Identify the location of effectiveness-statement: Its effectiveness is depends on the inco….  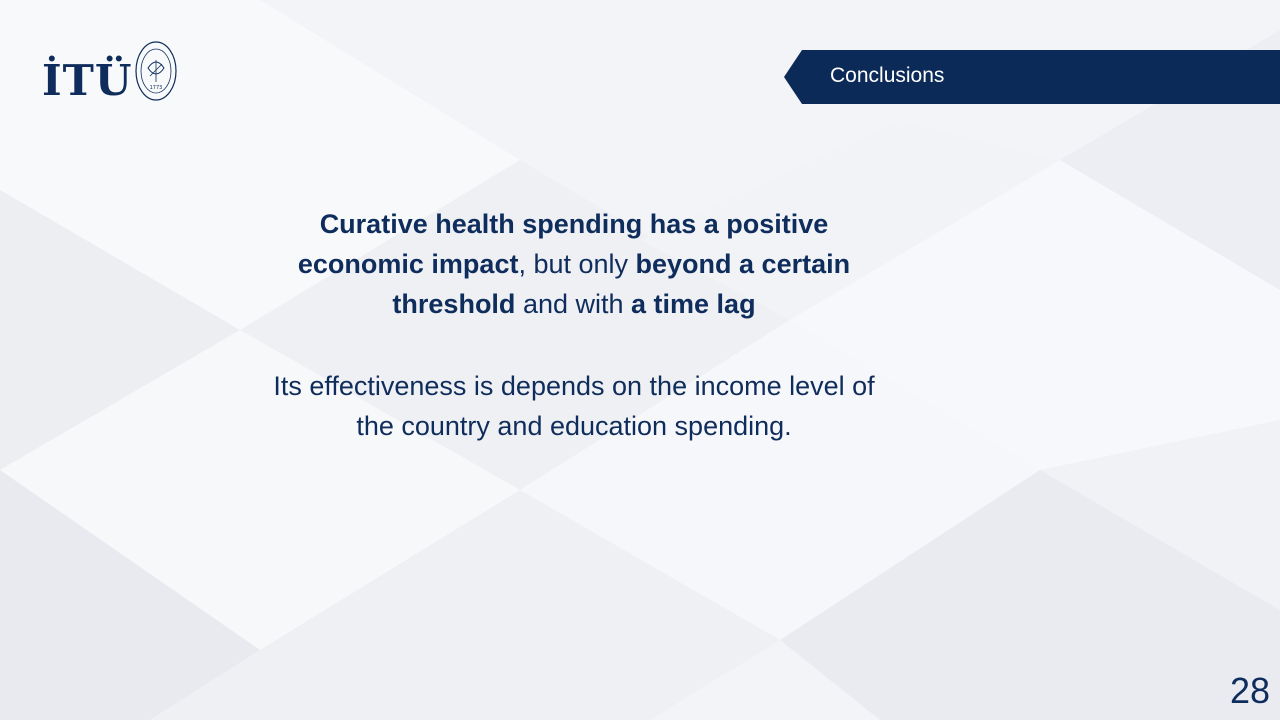
(574, 406).